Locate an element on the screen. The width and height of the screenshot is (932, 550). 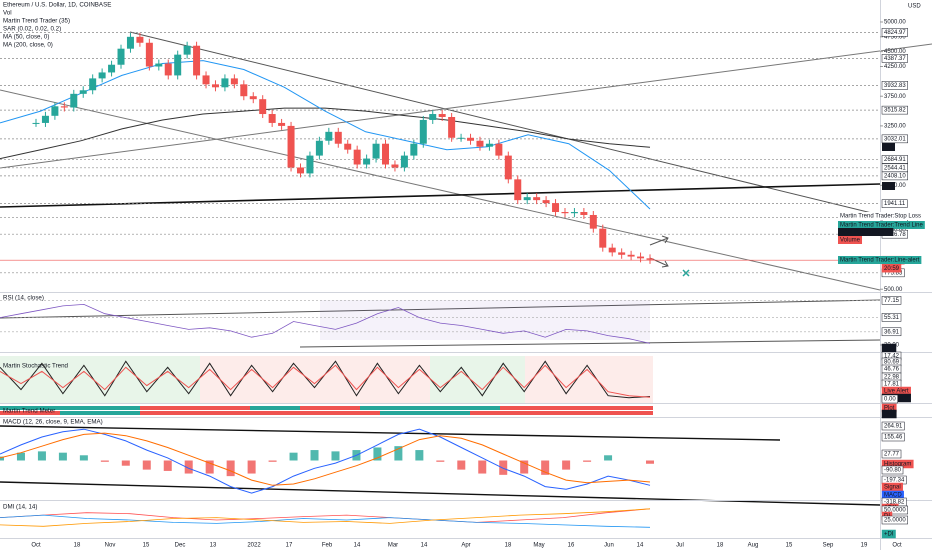
rsi-tag: 36.91 is located at coordinates (892, 332).